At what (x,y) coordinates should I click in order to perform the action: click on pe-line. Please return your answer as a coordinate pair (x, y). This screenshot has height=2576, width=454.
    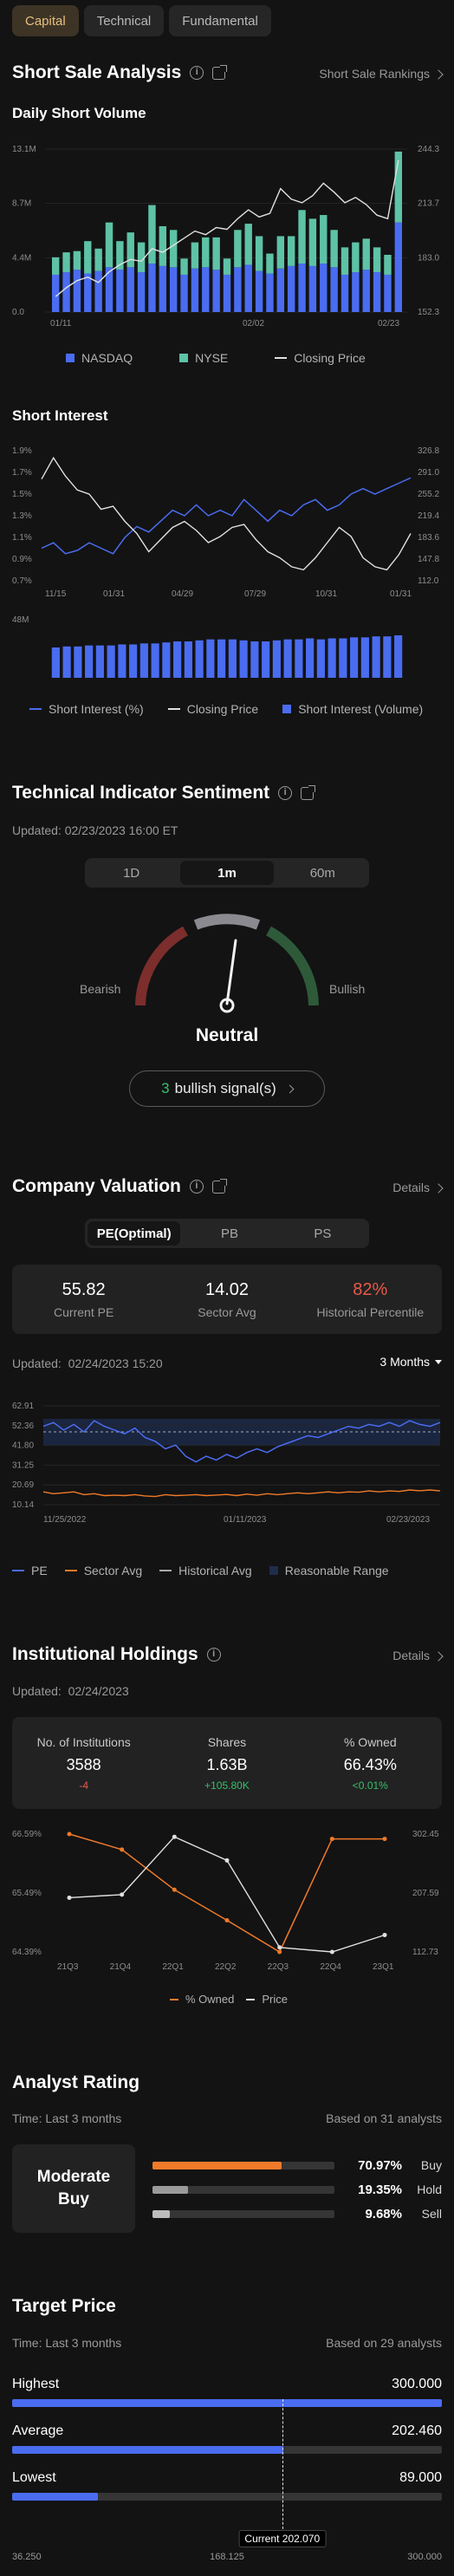
    Looking at the image, I should click on (242, 1441).